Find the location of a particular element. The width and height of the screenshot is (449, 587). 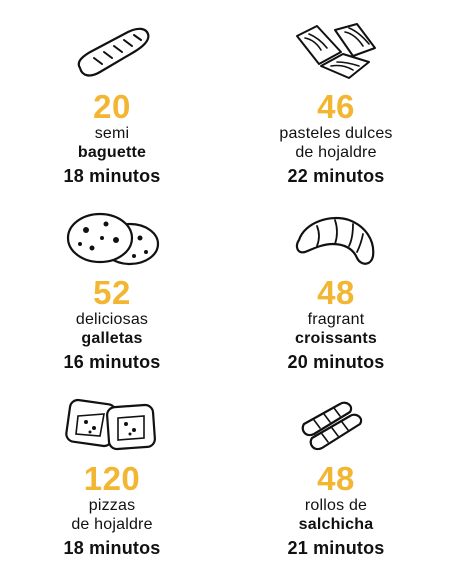

product-count: 52 is located at coordinates (112, 292).